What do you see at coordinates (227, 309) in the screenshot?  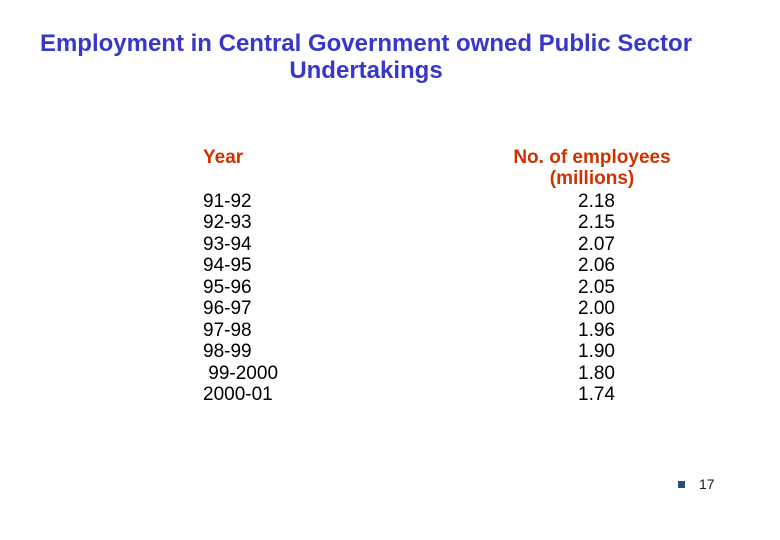 I see `year-cell: 96-97` at bounding box center [227, 309].